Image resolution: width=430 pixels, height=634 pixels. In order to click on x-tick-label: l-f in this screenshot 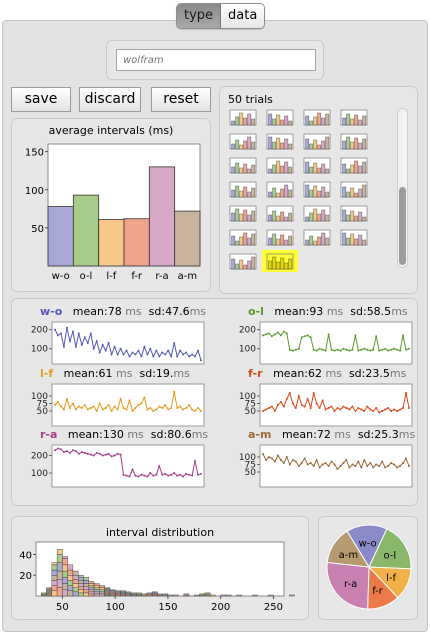, I will do `click(111, 276)`.